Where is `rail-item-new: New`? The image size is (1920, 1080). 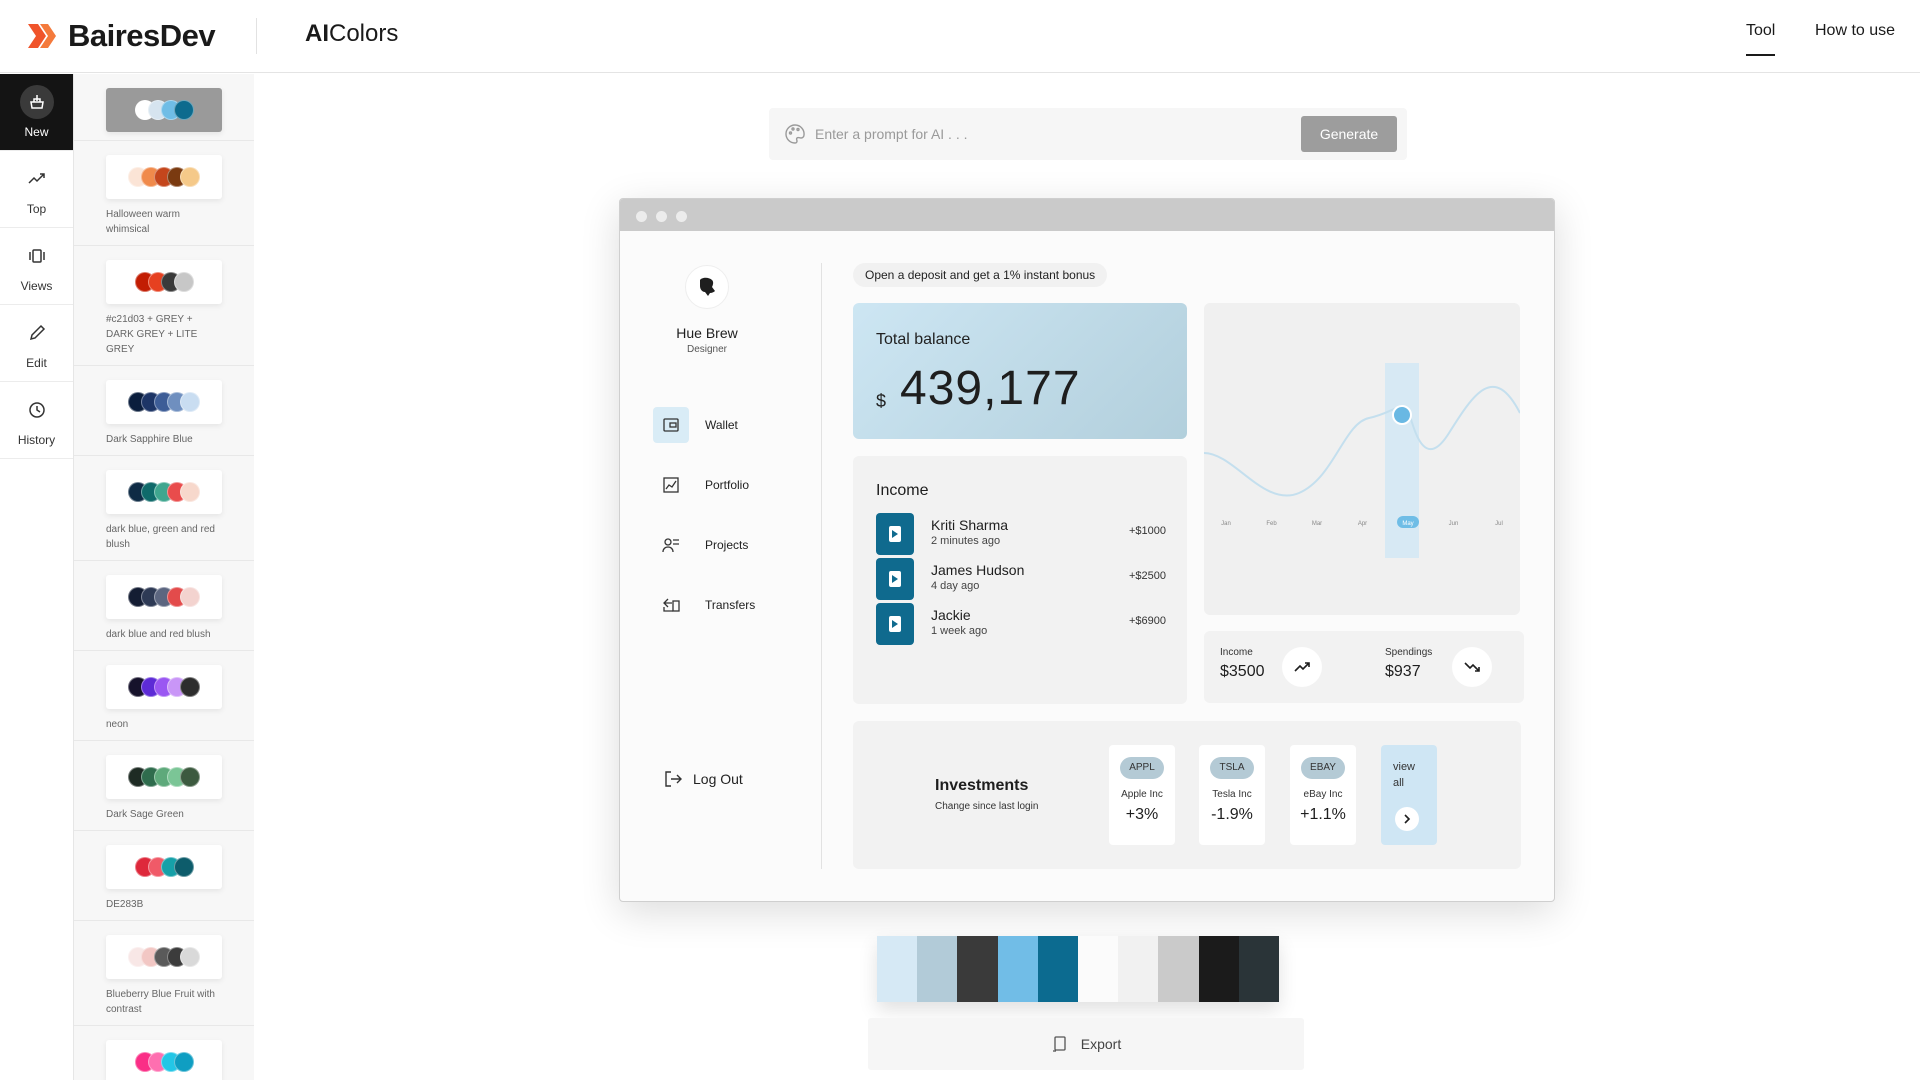
rail-item-new: New is located at coordinates (36, 112).